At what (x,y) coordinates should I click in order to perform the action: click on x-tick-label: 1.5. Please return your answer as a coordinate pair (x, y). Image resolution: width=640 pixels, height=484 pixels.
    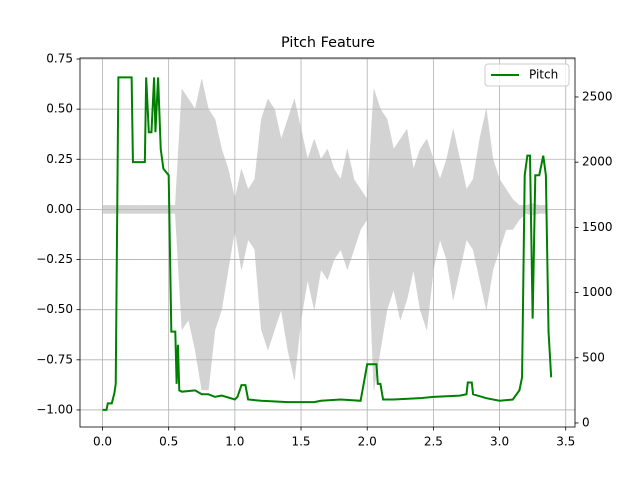
    Looking at the image, I should click on (300, 442).